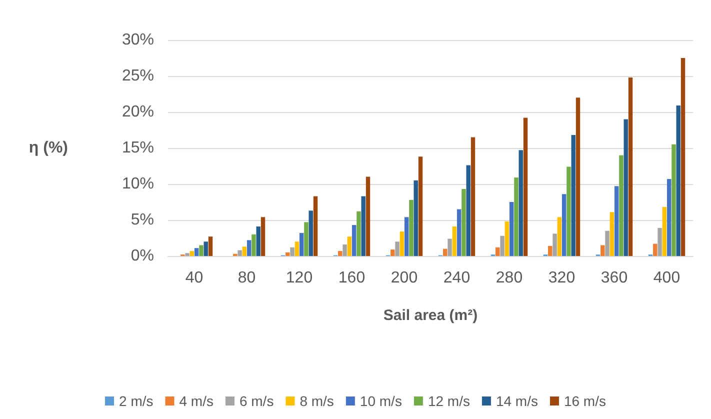 The width and height of the screenshot is (711, 419). What do you see at coordinates (585, 401) in the screenshot?
I see `legend-label: 16 m/s` at bounding box center [585, 401].